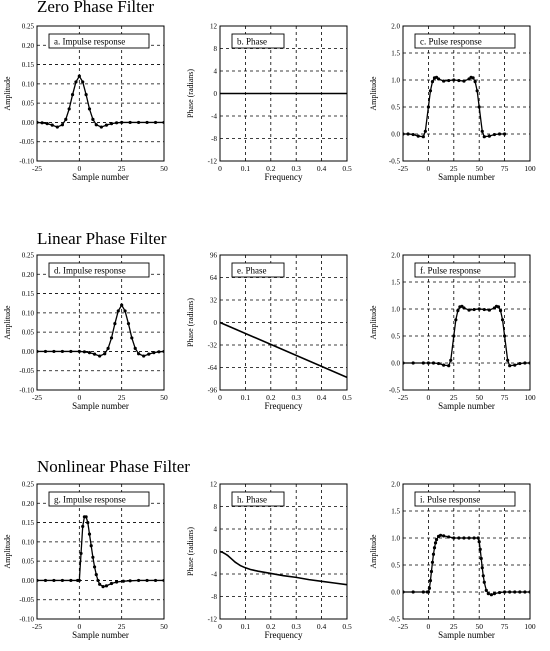  I want to click on y-tick-label: 0.0, so click(395, 364).